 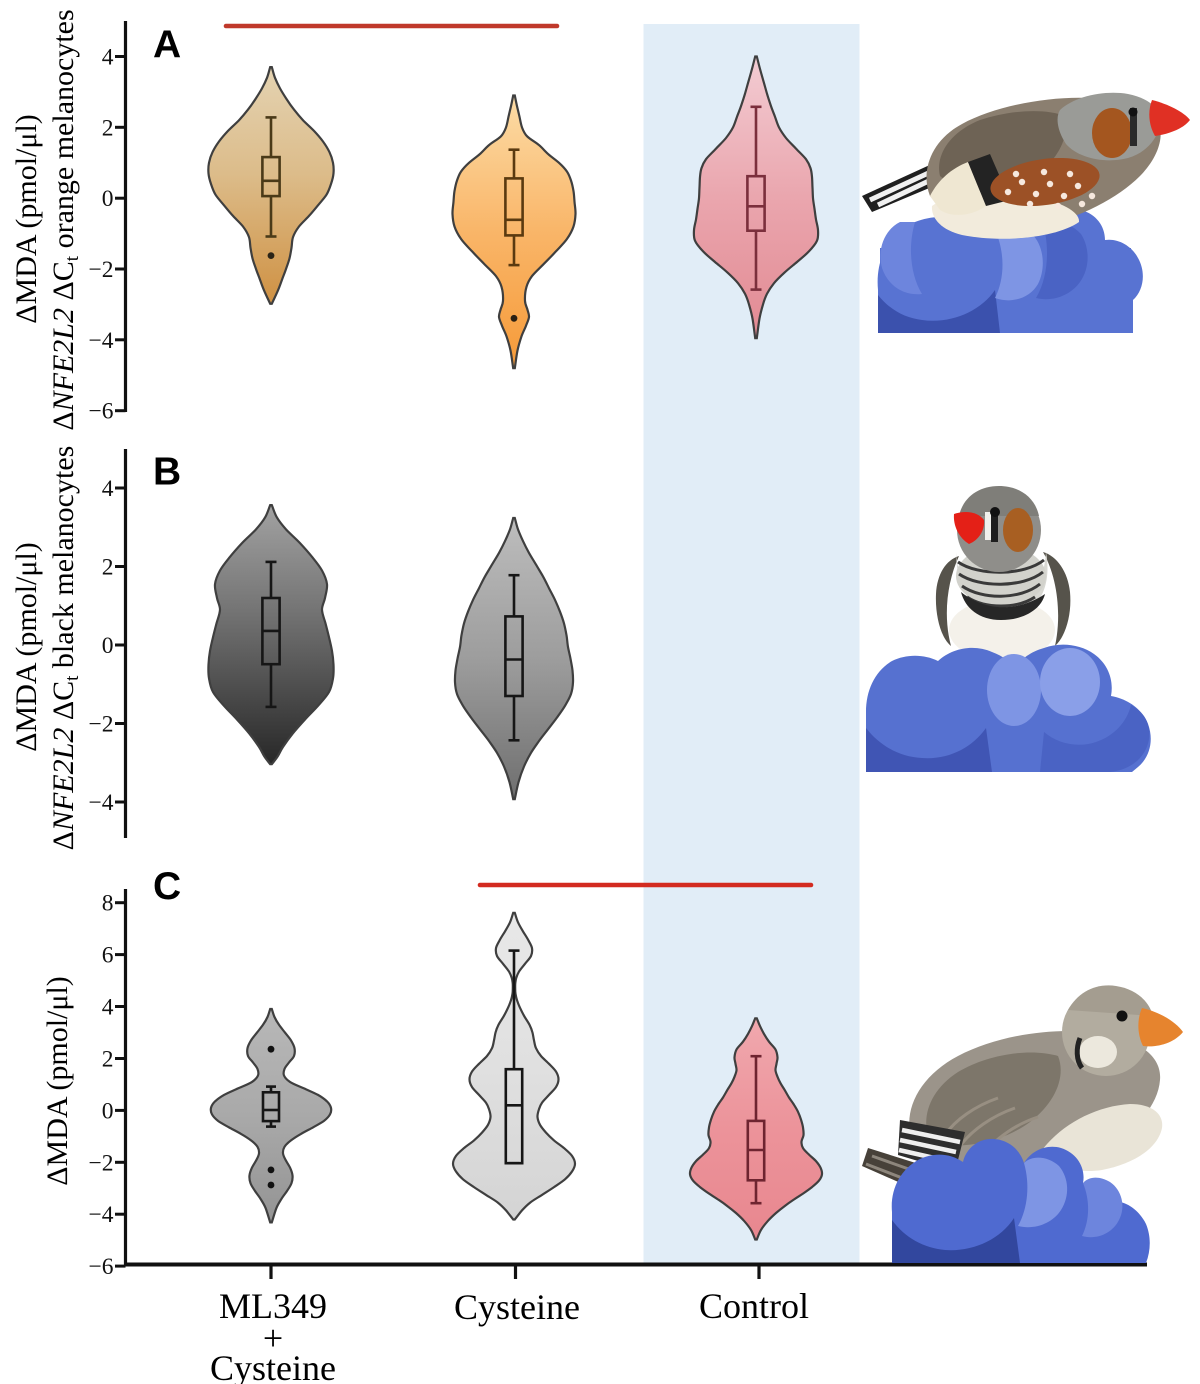 I want to click on svg-text: A, so click(x=167, y=45).